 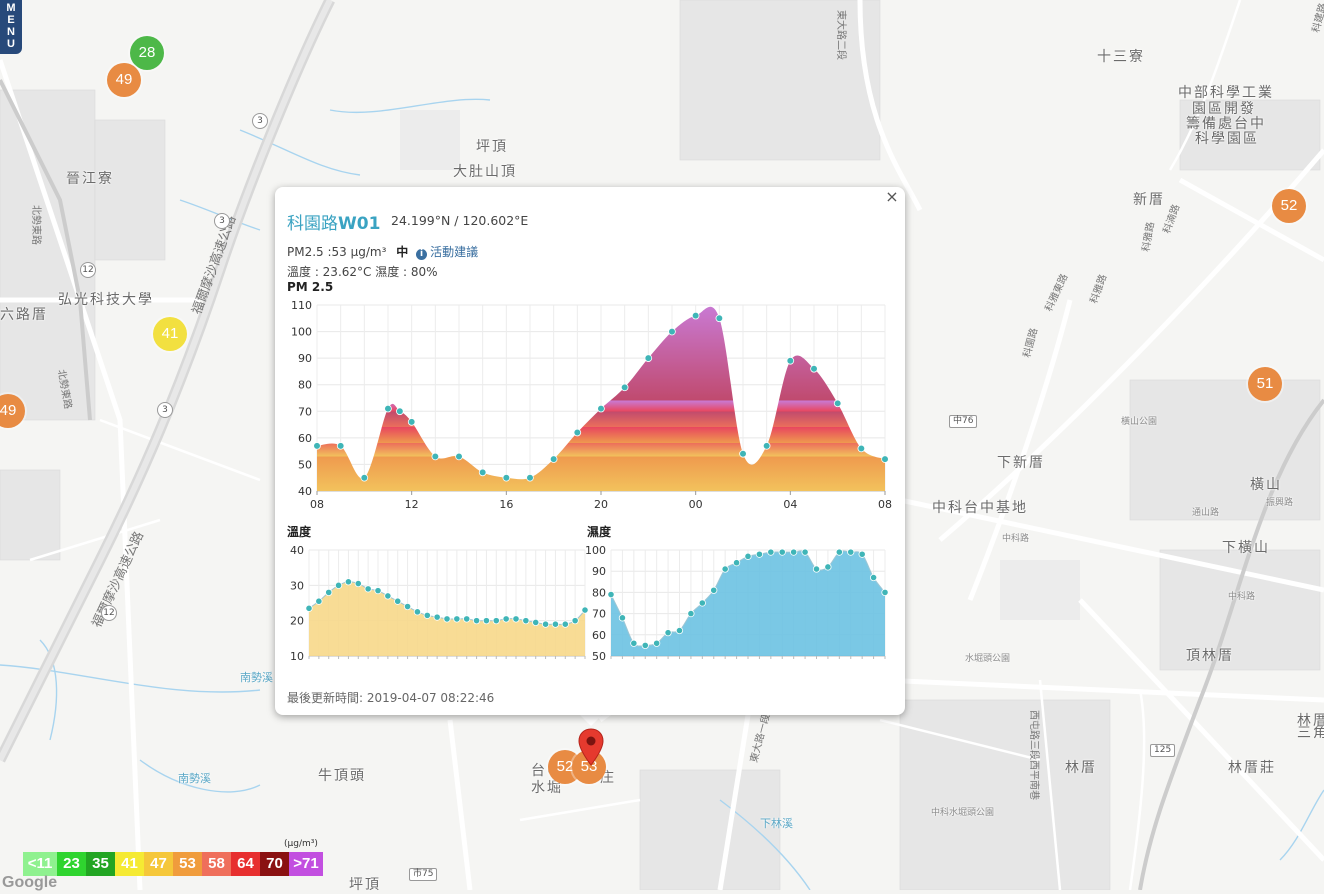 What do you see at coordinates (422, 254) in the screenshot?
I see `info-icon: i` at bounding box center [422, 254].